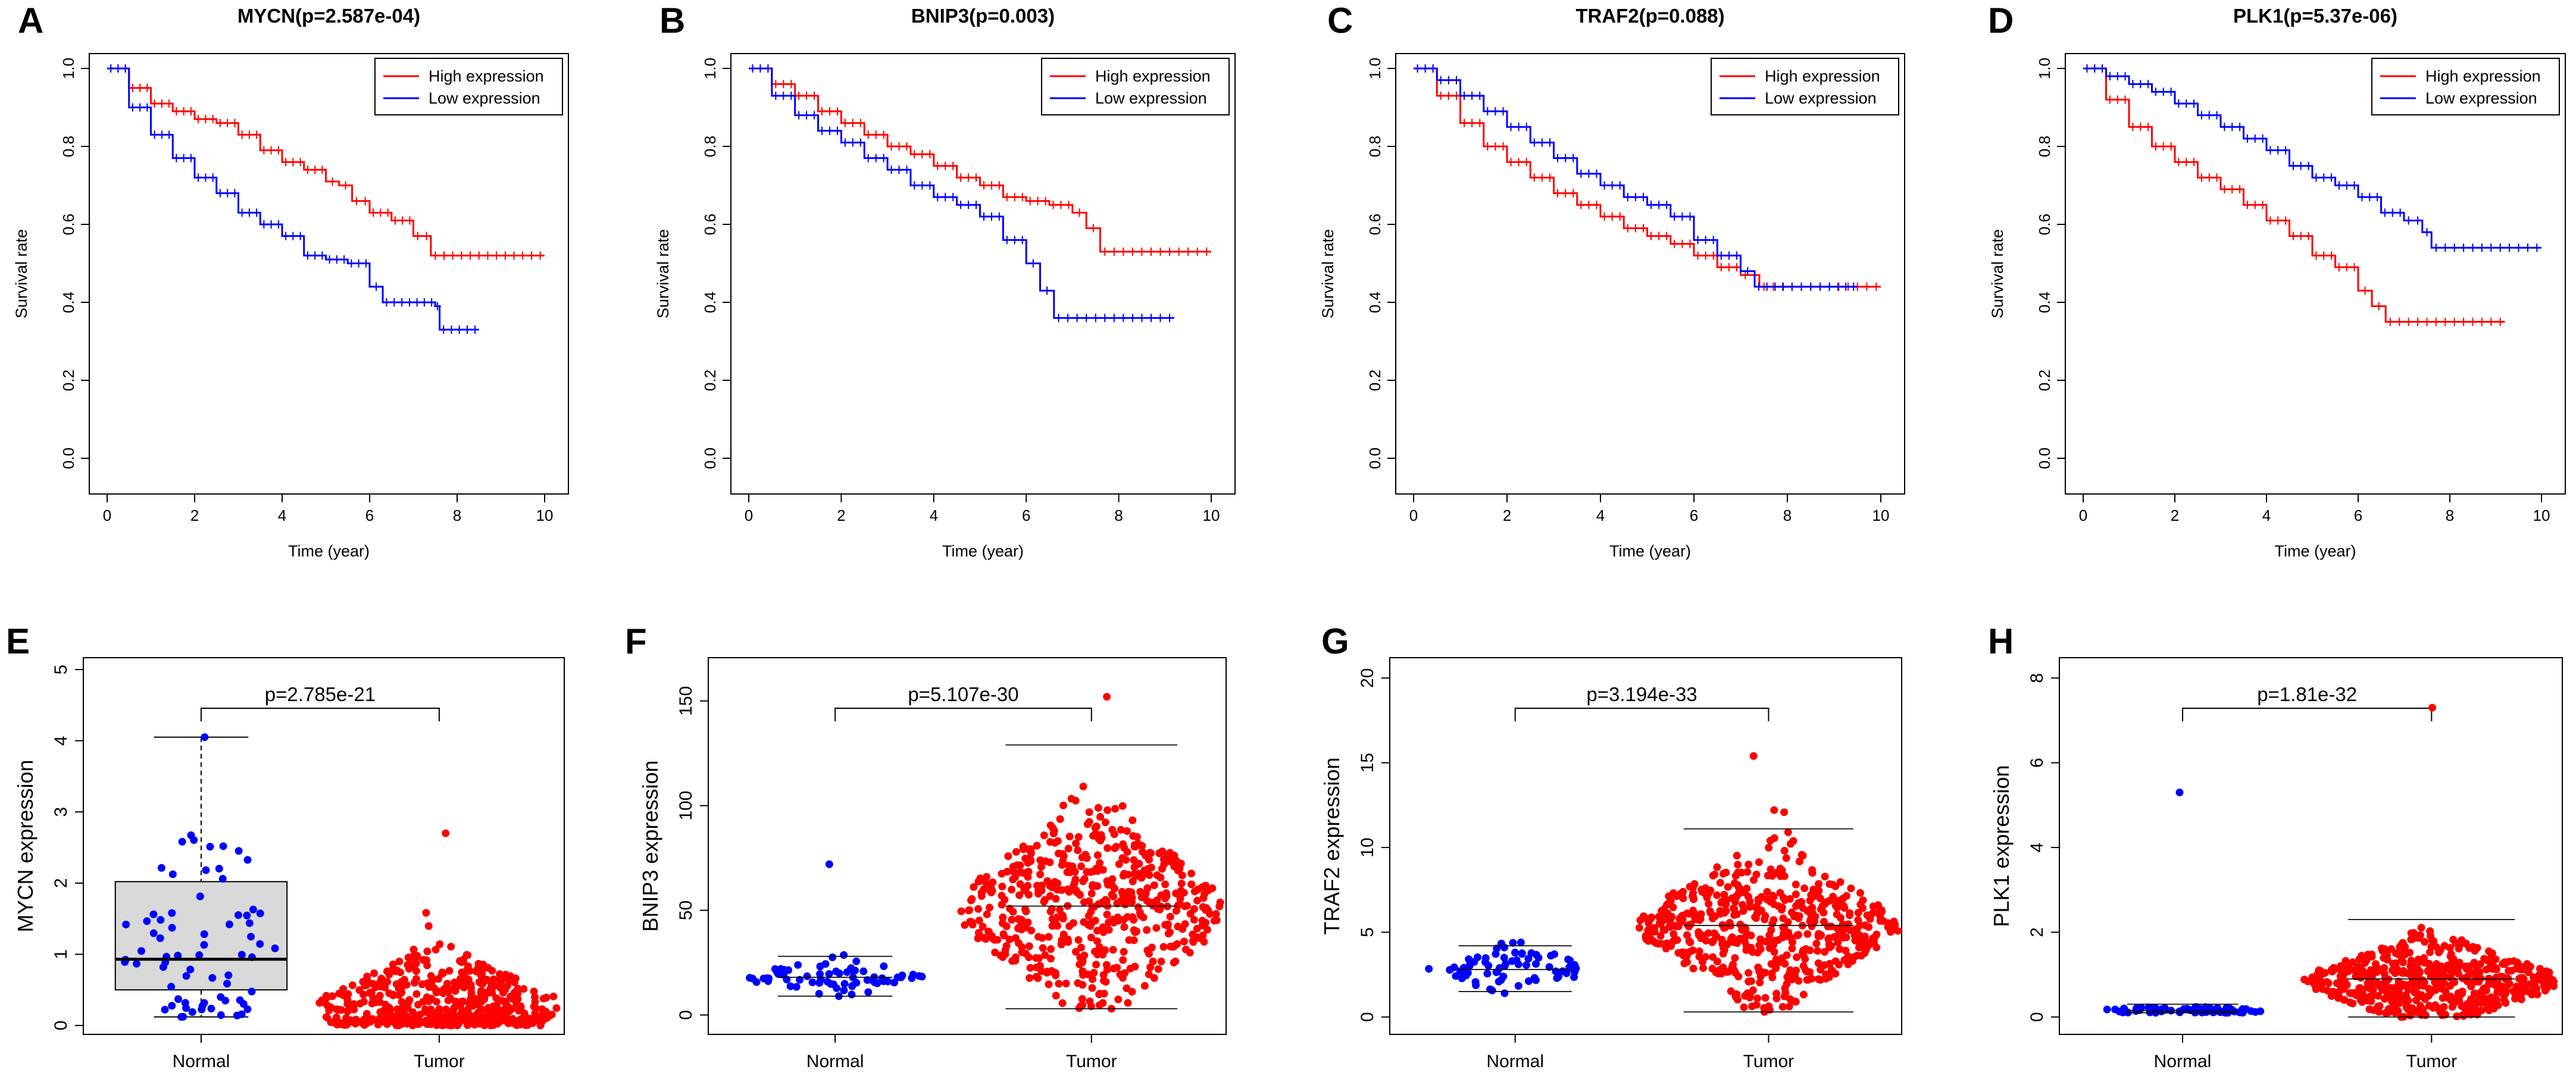  I want to click on plot-title: TRAF2(p=0.088), so click(1649, 16).